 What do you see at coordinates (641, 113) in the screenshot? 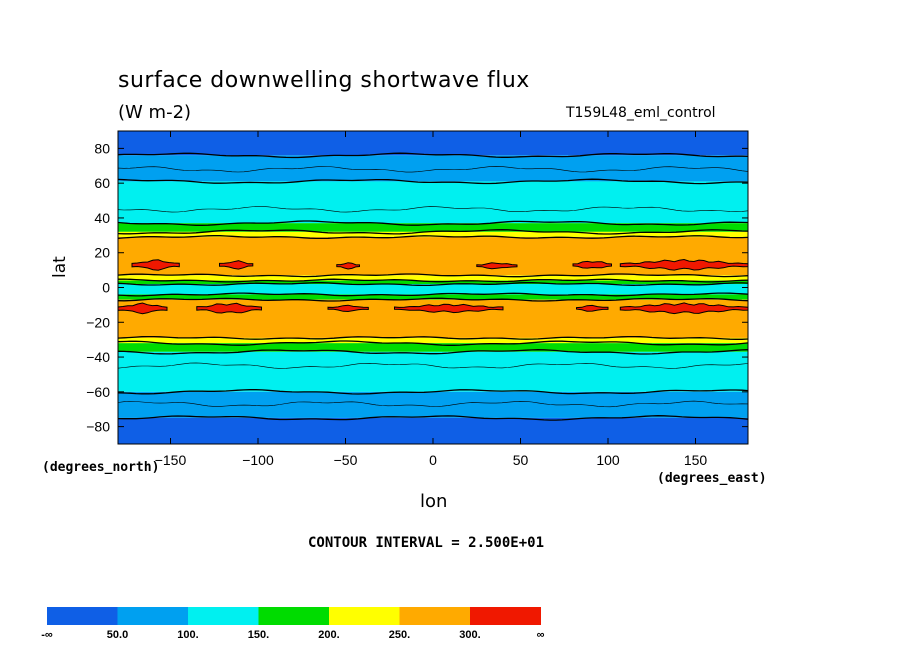
I see `run-label: T159L48_eml_control` at bounding box center [641, 113].